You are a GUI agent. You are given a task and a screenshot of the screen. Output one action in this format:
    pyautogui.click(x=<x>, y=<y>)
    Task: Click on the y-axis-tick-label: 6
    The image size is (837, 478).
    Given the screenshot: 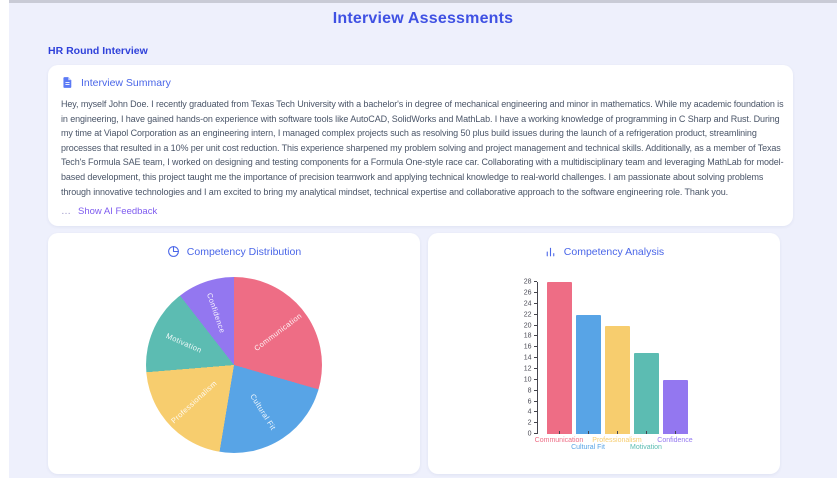 What is the action you would take?
    pyautogui.click(x=529, y=402)
    